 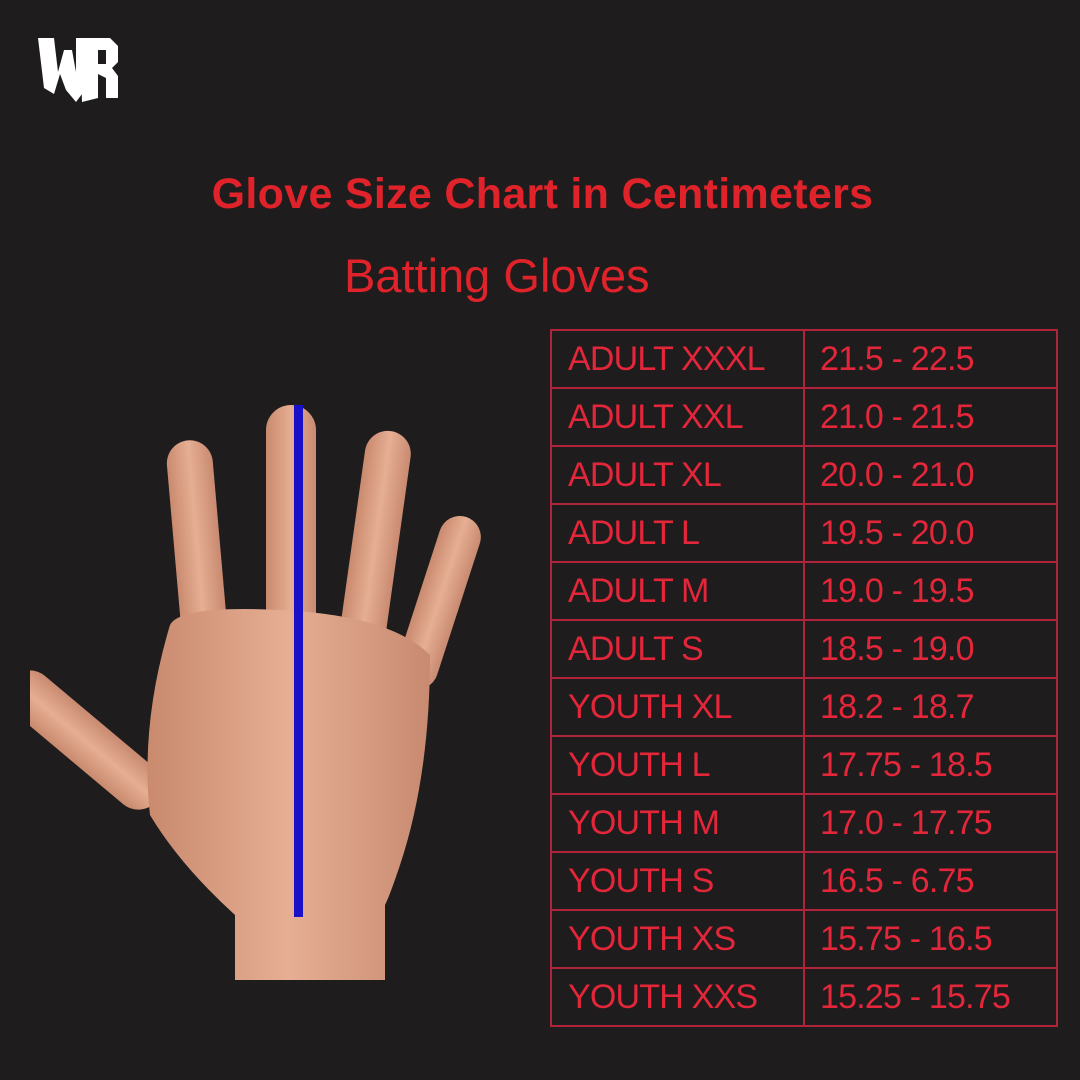 What do you see at coordinates (542, 194) in the screenshot?
I see `page-title: Glove Size Chart in Centimeters` at bounding box center [542, 194].